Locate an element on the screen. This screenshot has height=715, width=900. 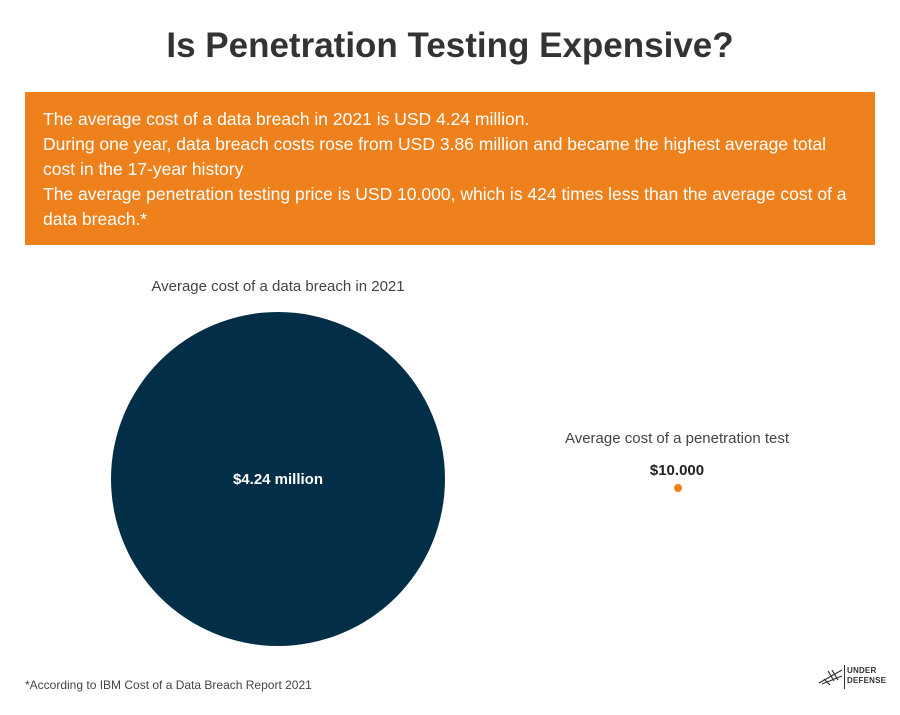
underdefense-logo: UNDER DEFENSE is located at coordinates (852, 677).